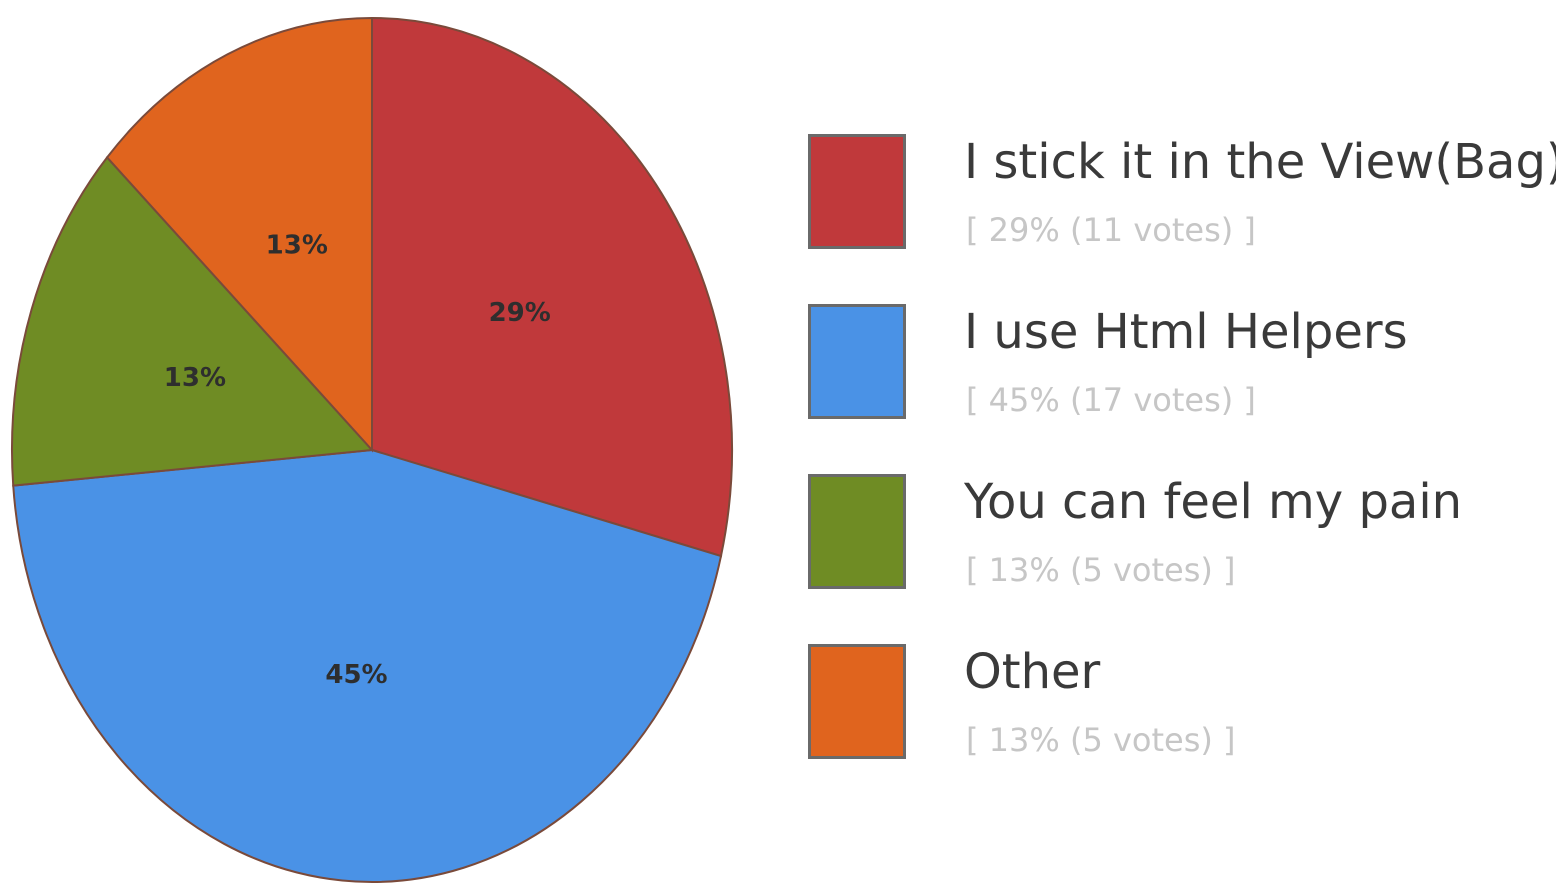 Image resolution: width=1556 pixels, height=887 pixels. Describe the element at coordinates (356, 675) in the screenshot. I see `slice-label-html-helpers: 45%` at that location.